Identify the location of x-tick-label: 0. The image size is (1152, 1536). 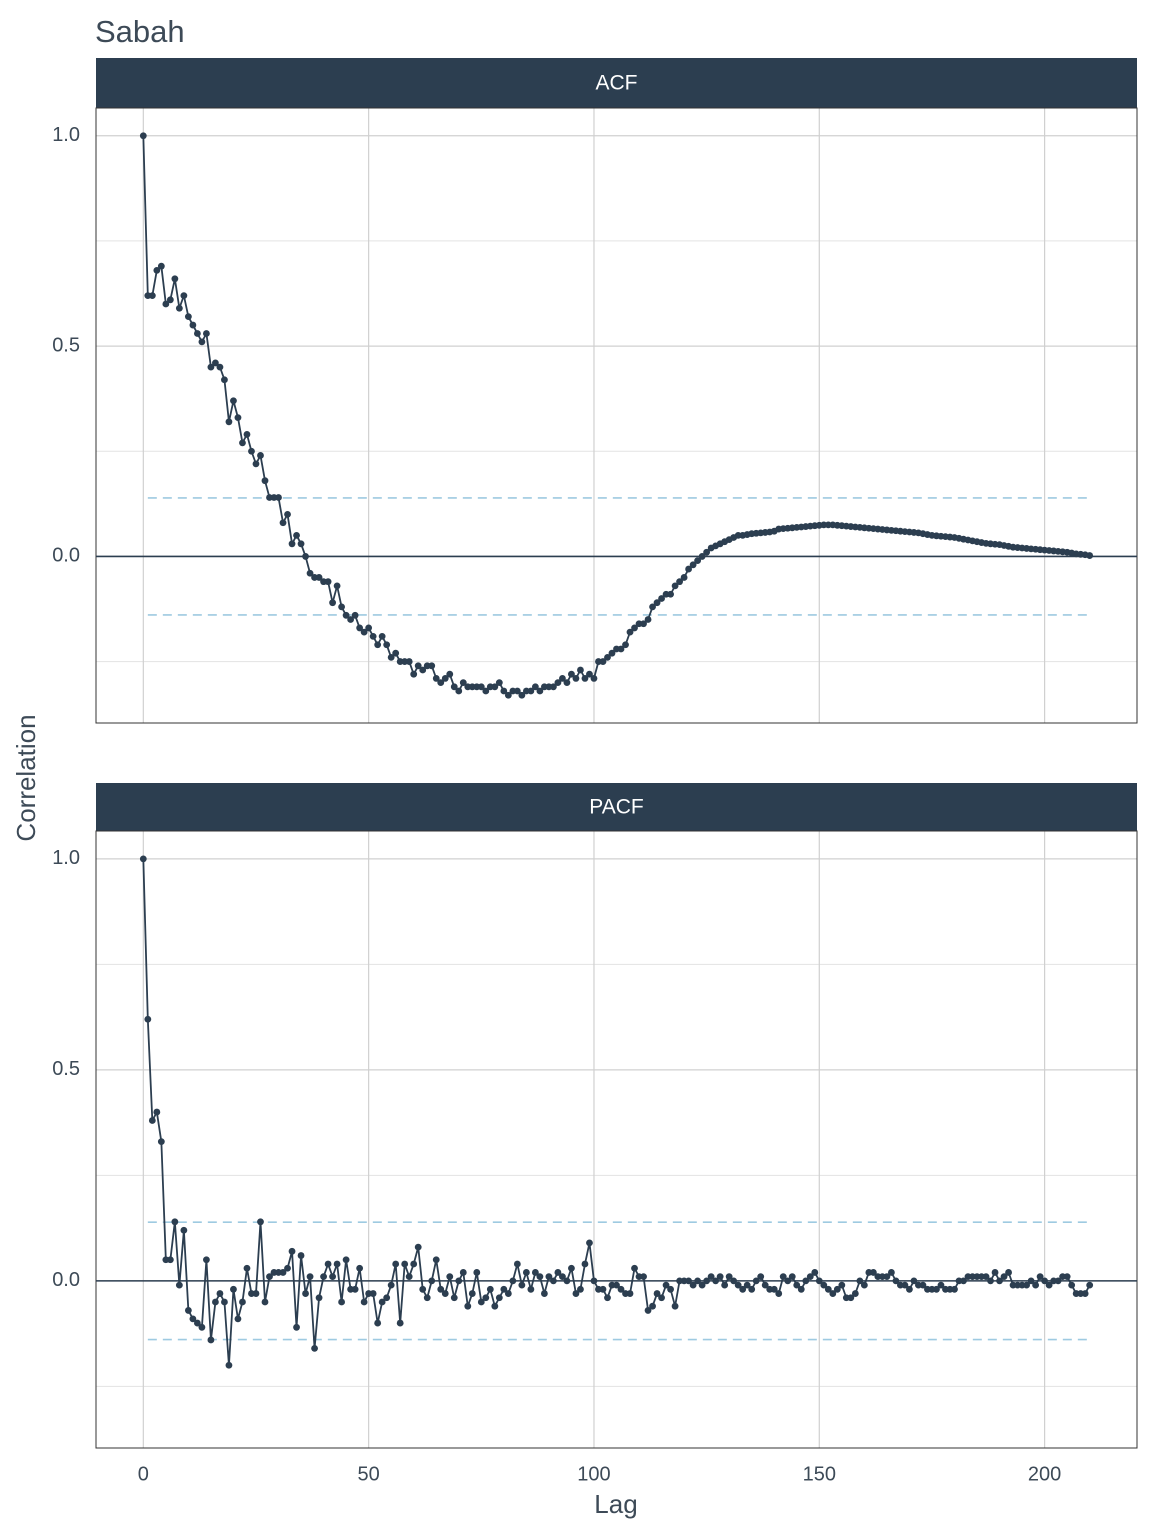
(143, 1474).